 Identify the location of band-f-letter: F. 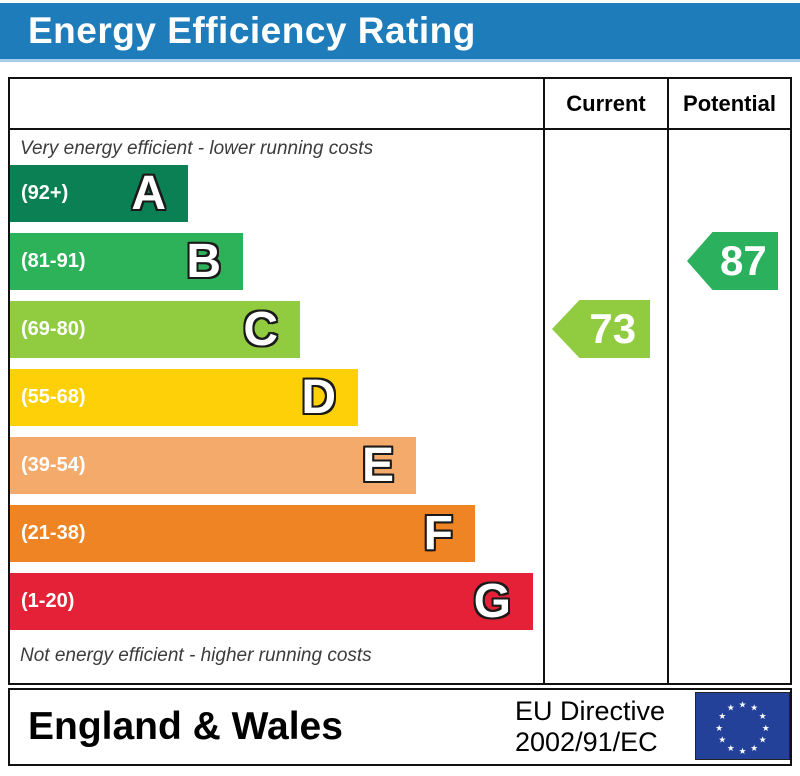
(438, 533).